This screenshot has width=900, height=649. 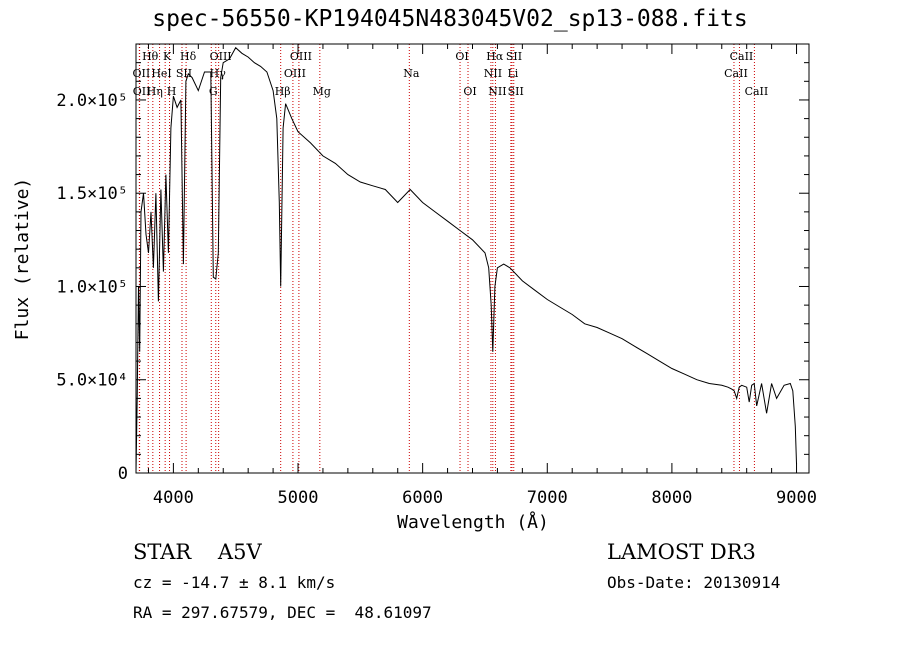 I want to click on x-tick-label: 9000, so click(x=796, y=498).